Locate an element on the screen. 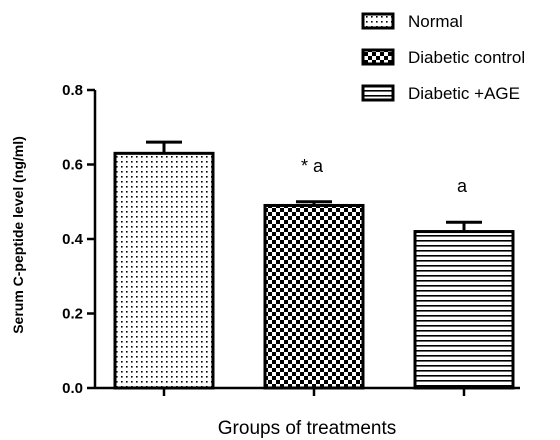  legend-item-diabetic-age: Diabetic +AGE is located at coordinates (440, 93).